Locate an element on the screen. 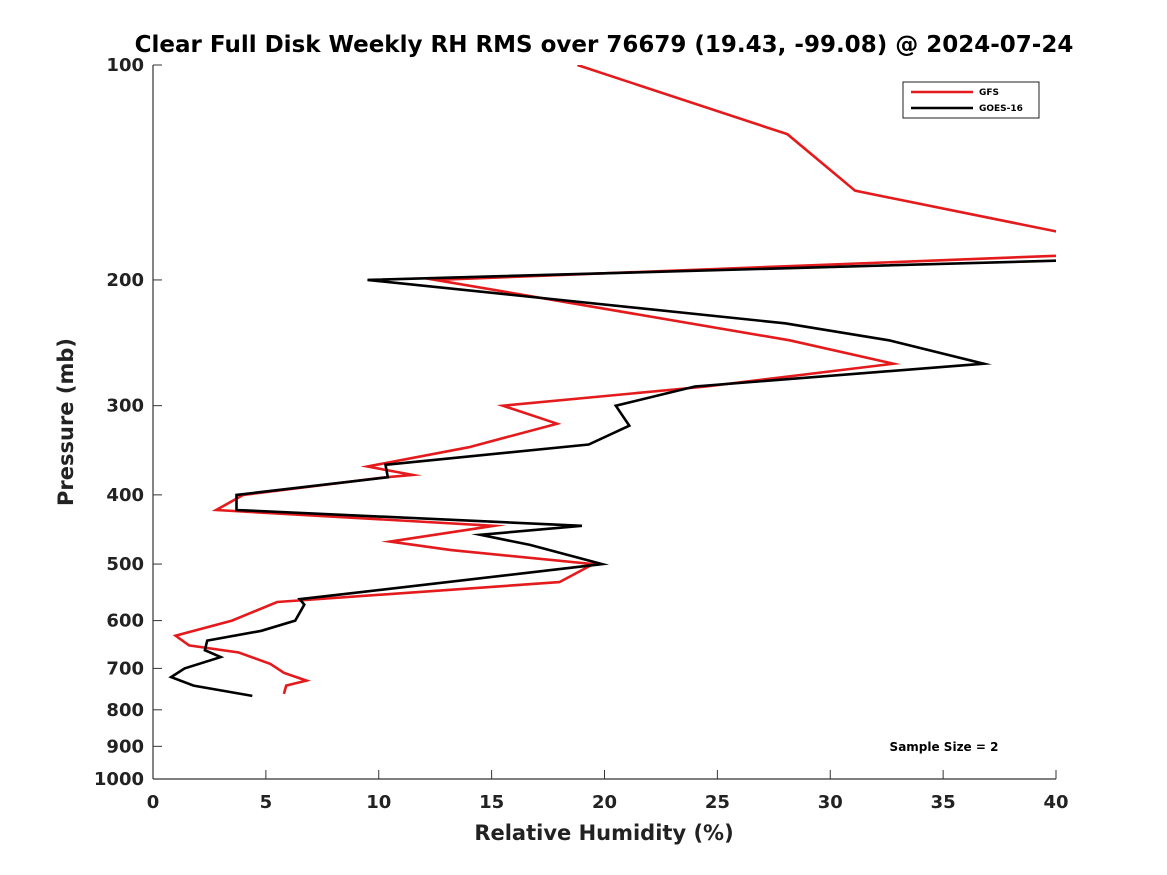  x-tick-label: 15 is located at coordinates (491, 802).